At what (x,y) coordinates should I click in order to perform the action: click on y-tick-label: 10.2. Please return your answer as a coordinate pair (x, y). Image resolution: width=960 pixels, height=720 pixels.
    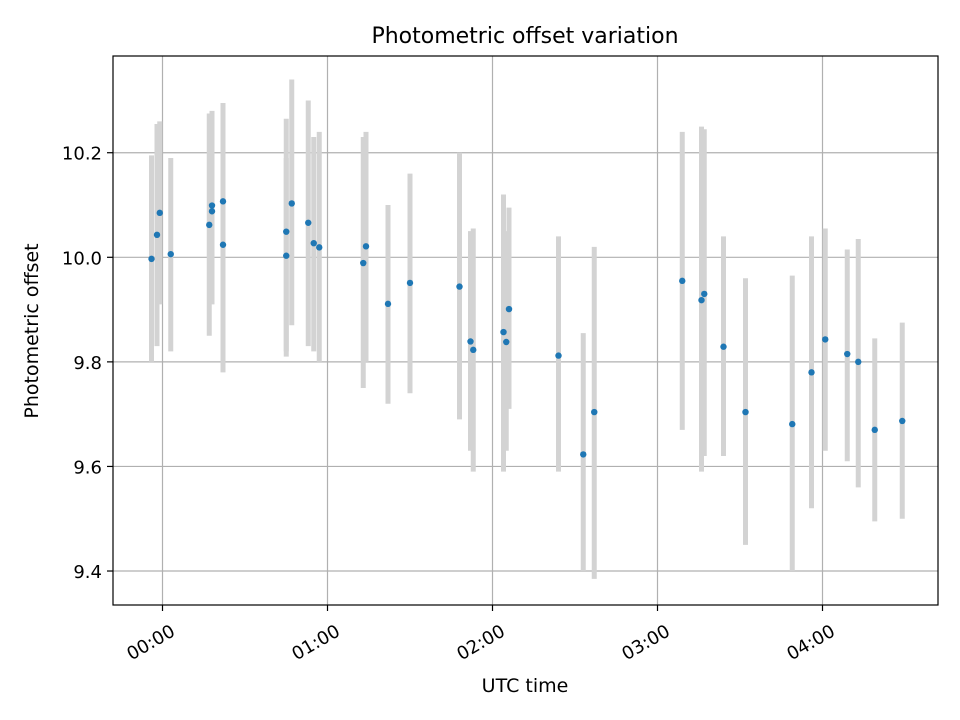
    Looking at the image, I should click on (82, 154).